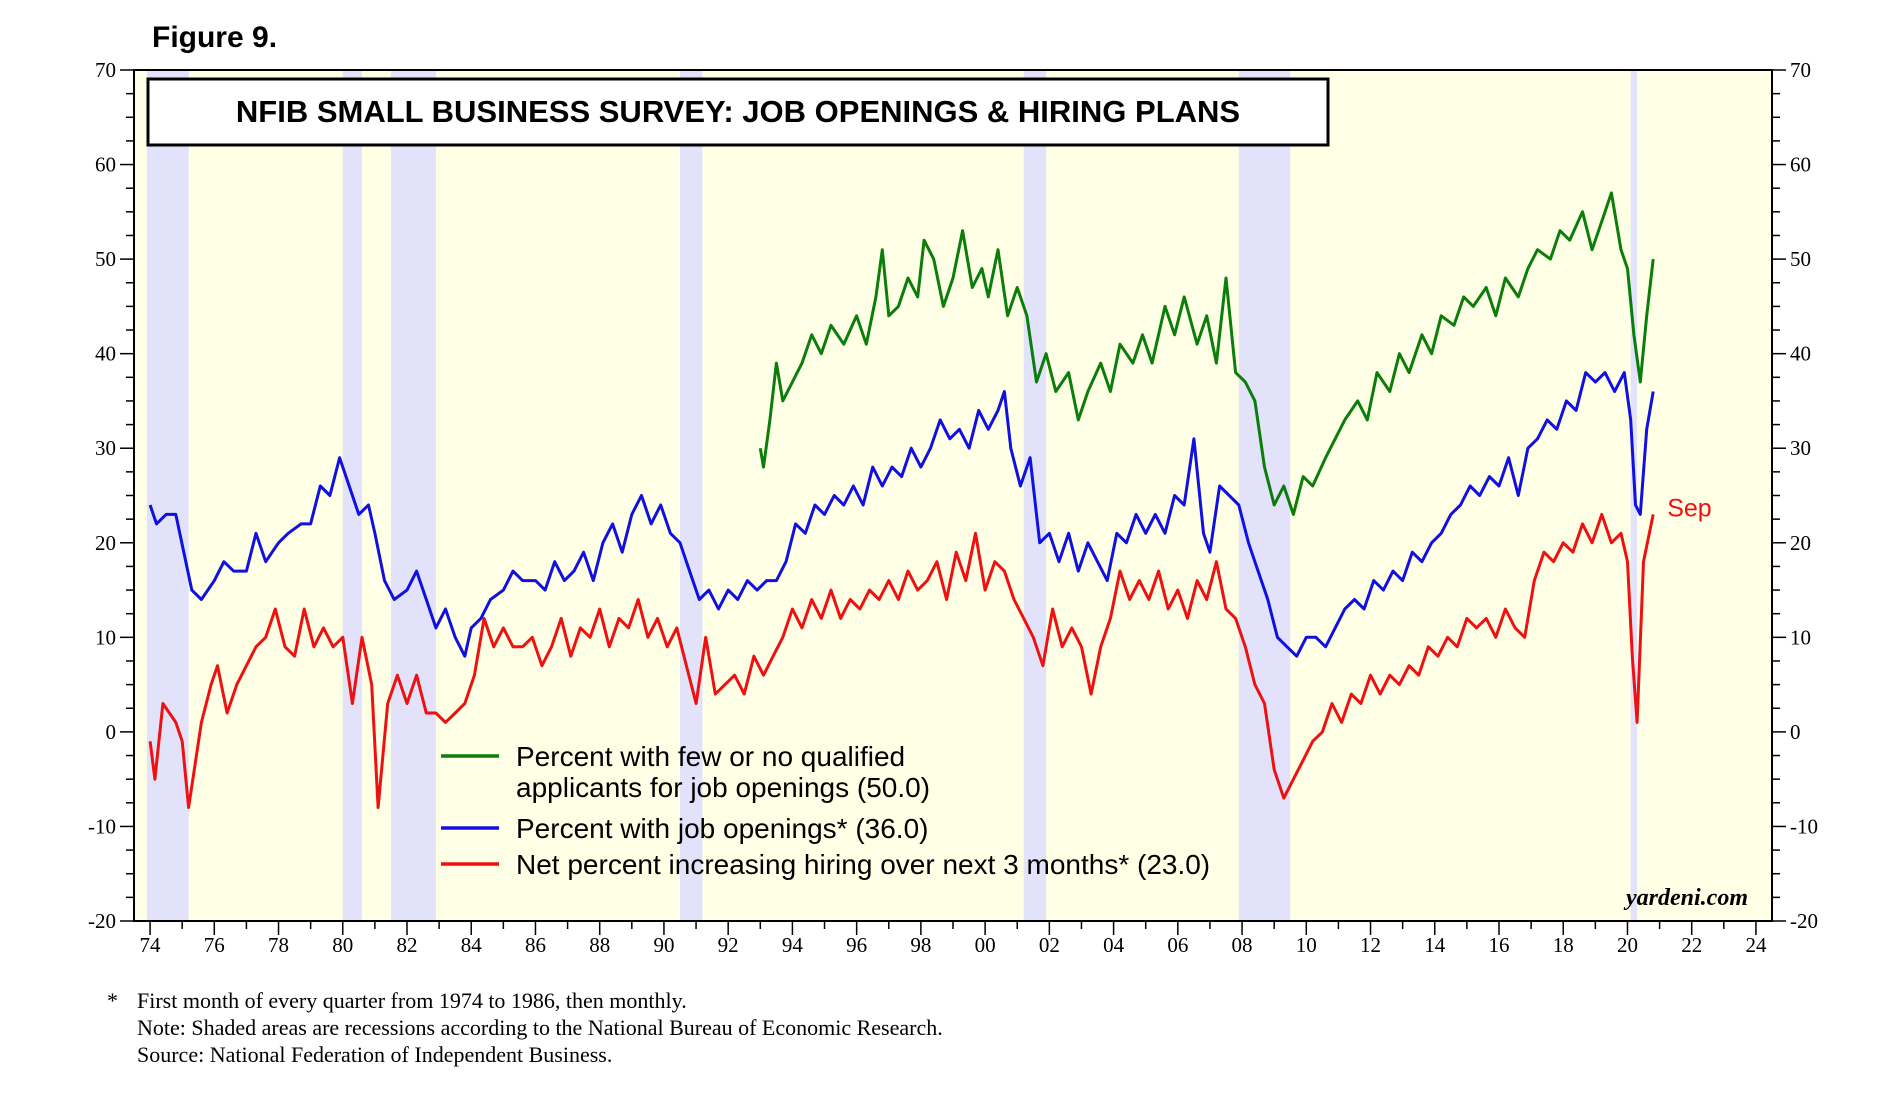 This screenshot has height=1099, width=1883. I want to click on x-tick-label: 24, so click(1756, 945).